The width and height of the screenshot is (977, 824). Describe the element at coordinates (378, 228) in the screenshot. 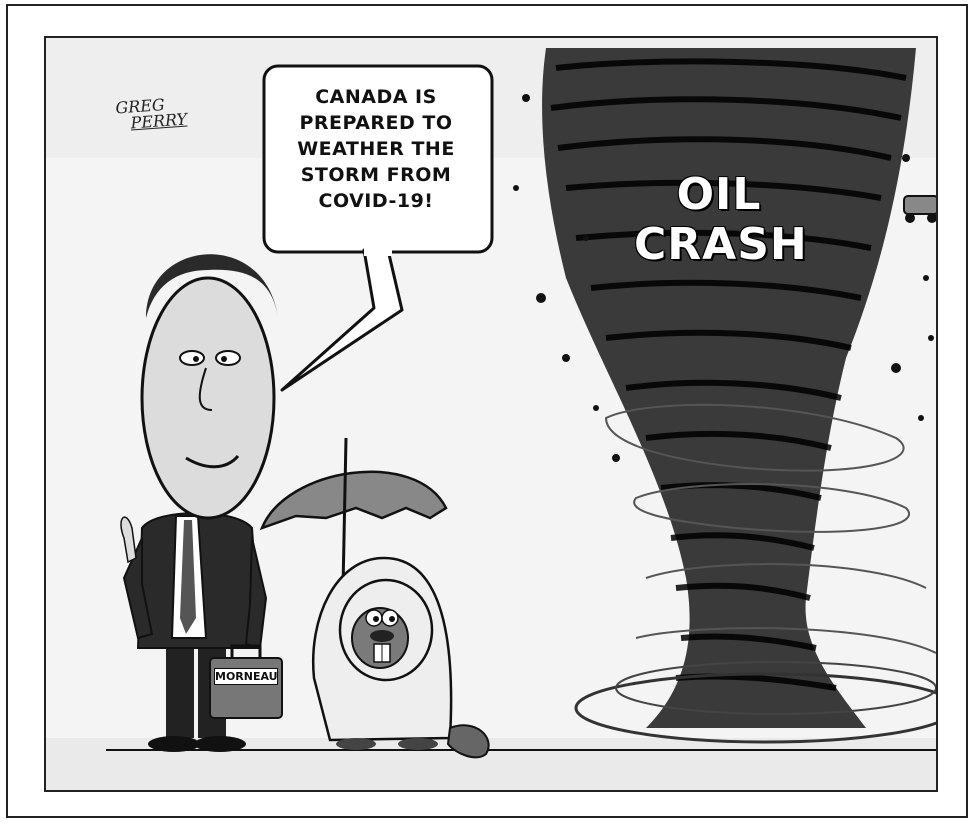

I see `speech-bubble` at that location.